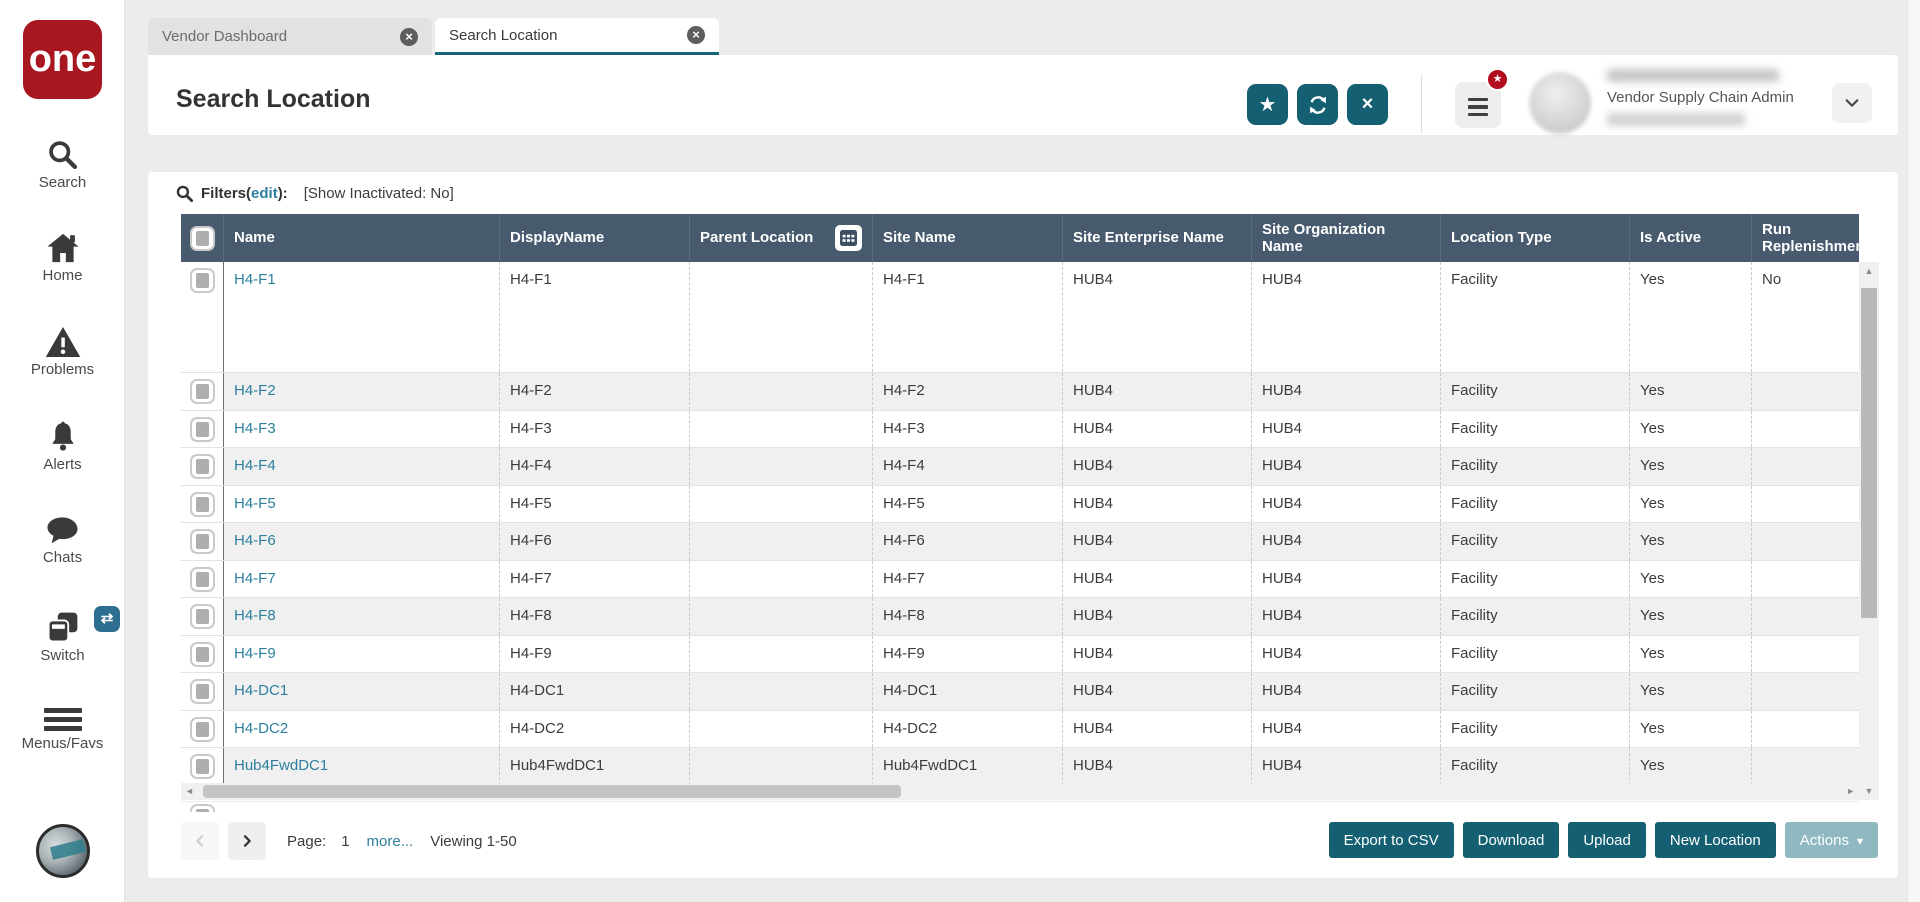  What do you see at coordinates (255, 465) in the screenshot?
I see `location-link: H4-F4` at bounding box center [255, 465].